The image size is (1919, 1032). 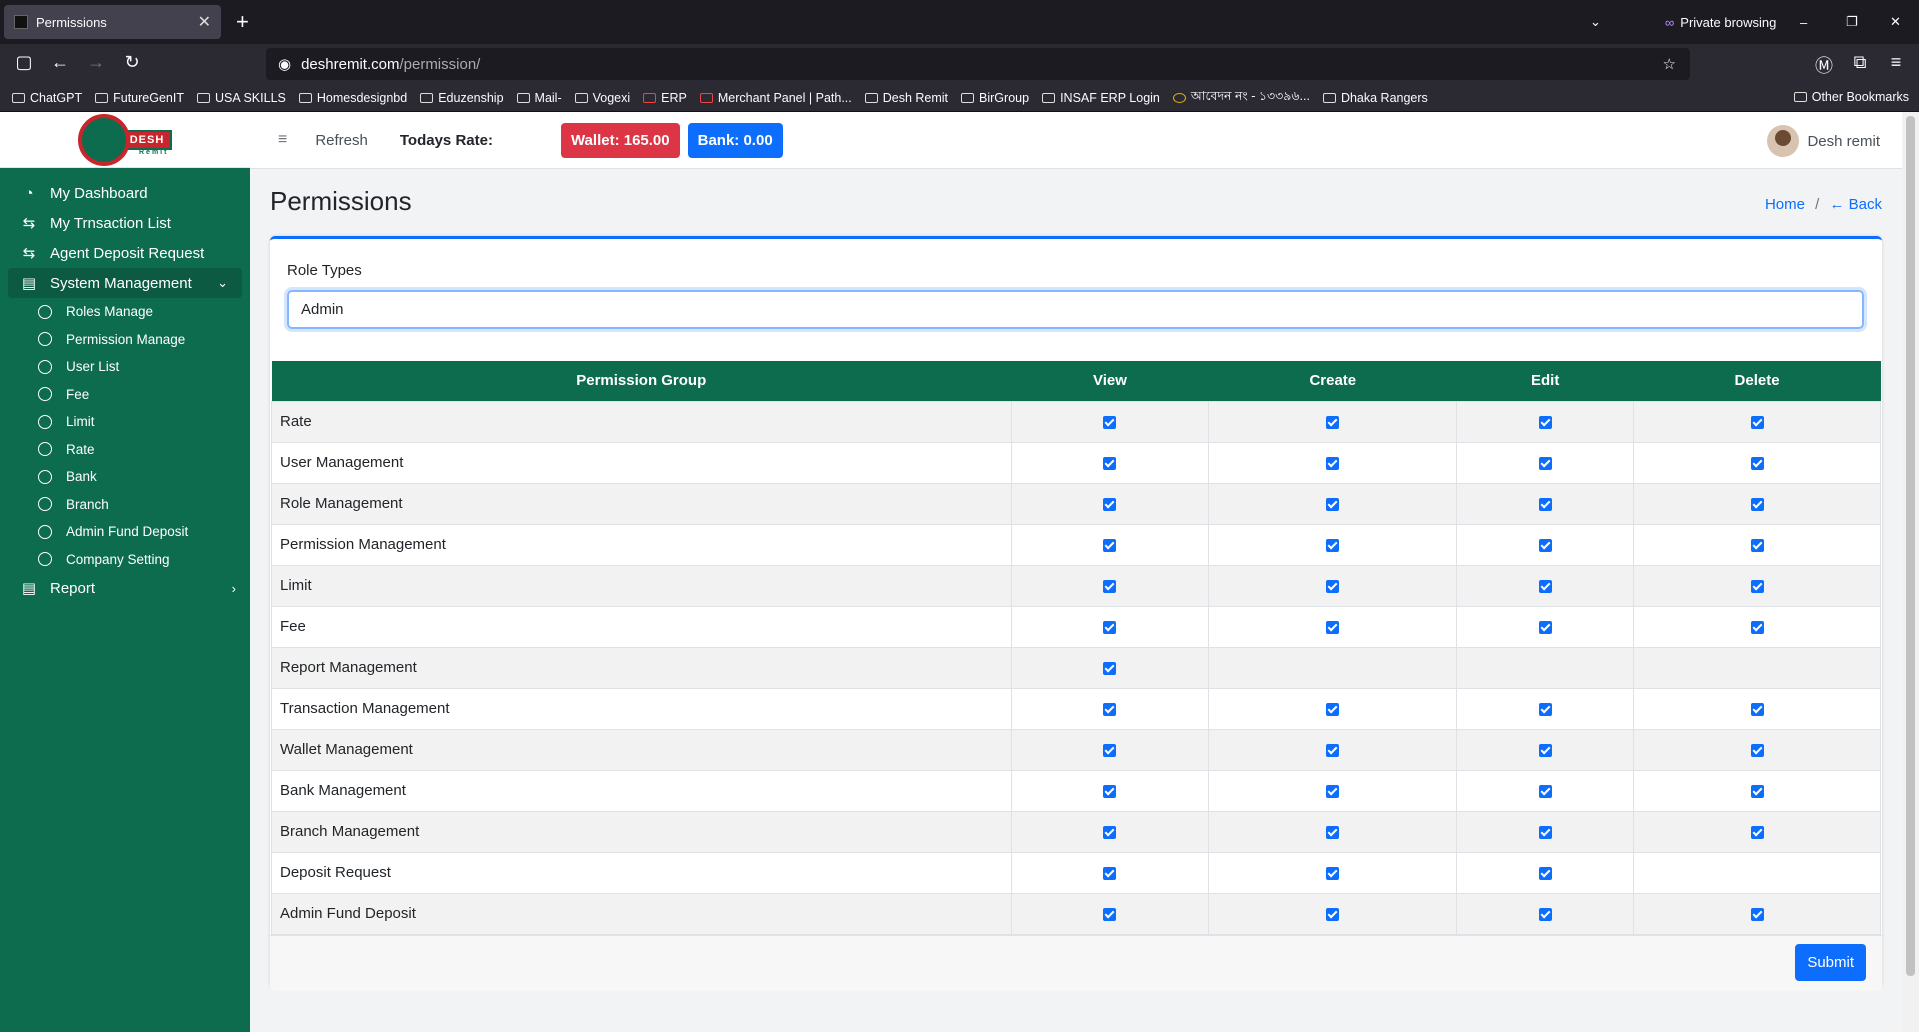 What do you see at coordinates (24, 62) in the screenshot?
I see `sidebar-toggle-icon: ▢` at bounding box center [24, 62].